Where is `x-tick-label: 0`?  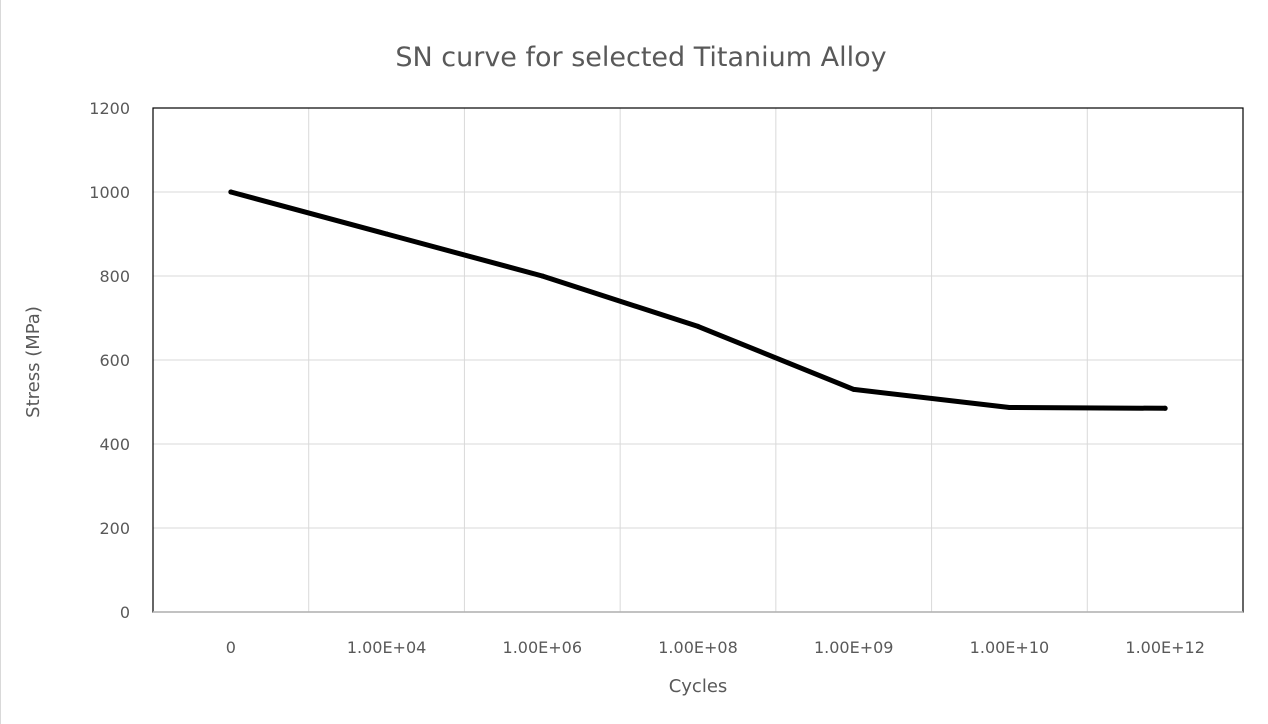
x-tick-label: 0 is located at coordinates (231, 647).